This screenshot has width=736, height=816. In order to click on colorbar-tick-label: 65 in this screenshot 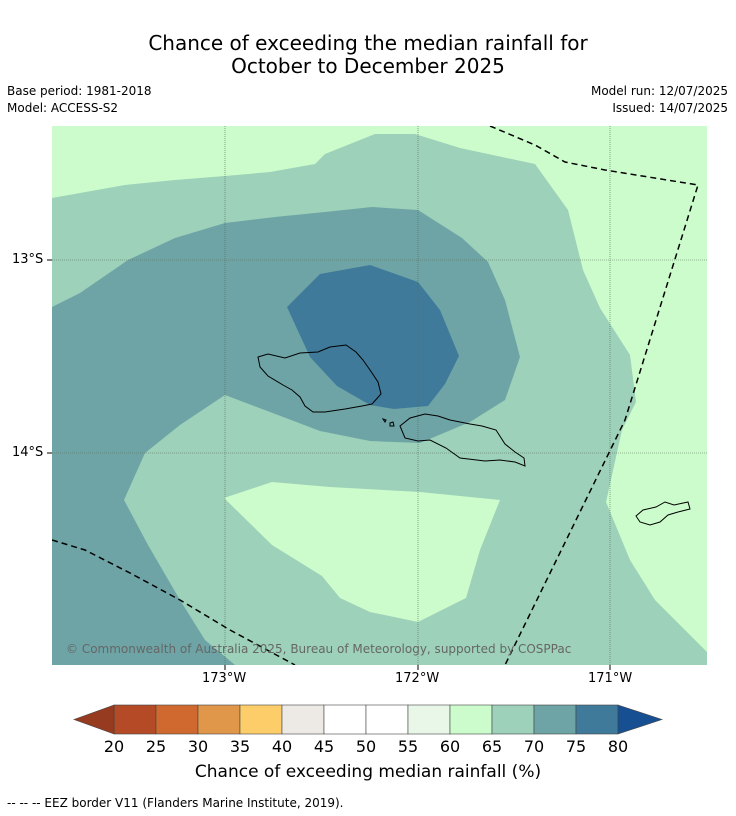, I will do `click(492, 746)`.